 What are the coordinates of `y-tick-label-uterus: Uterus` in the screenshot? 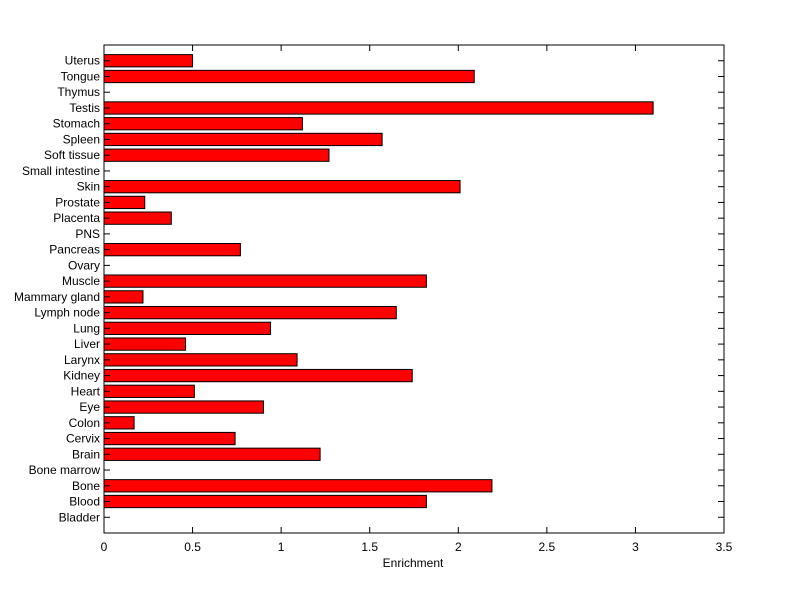 It's located at (82, 61).